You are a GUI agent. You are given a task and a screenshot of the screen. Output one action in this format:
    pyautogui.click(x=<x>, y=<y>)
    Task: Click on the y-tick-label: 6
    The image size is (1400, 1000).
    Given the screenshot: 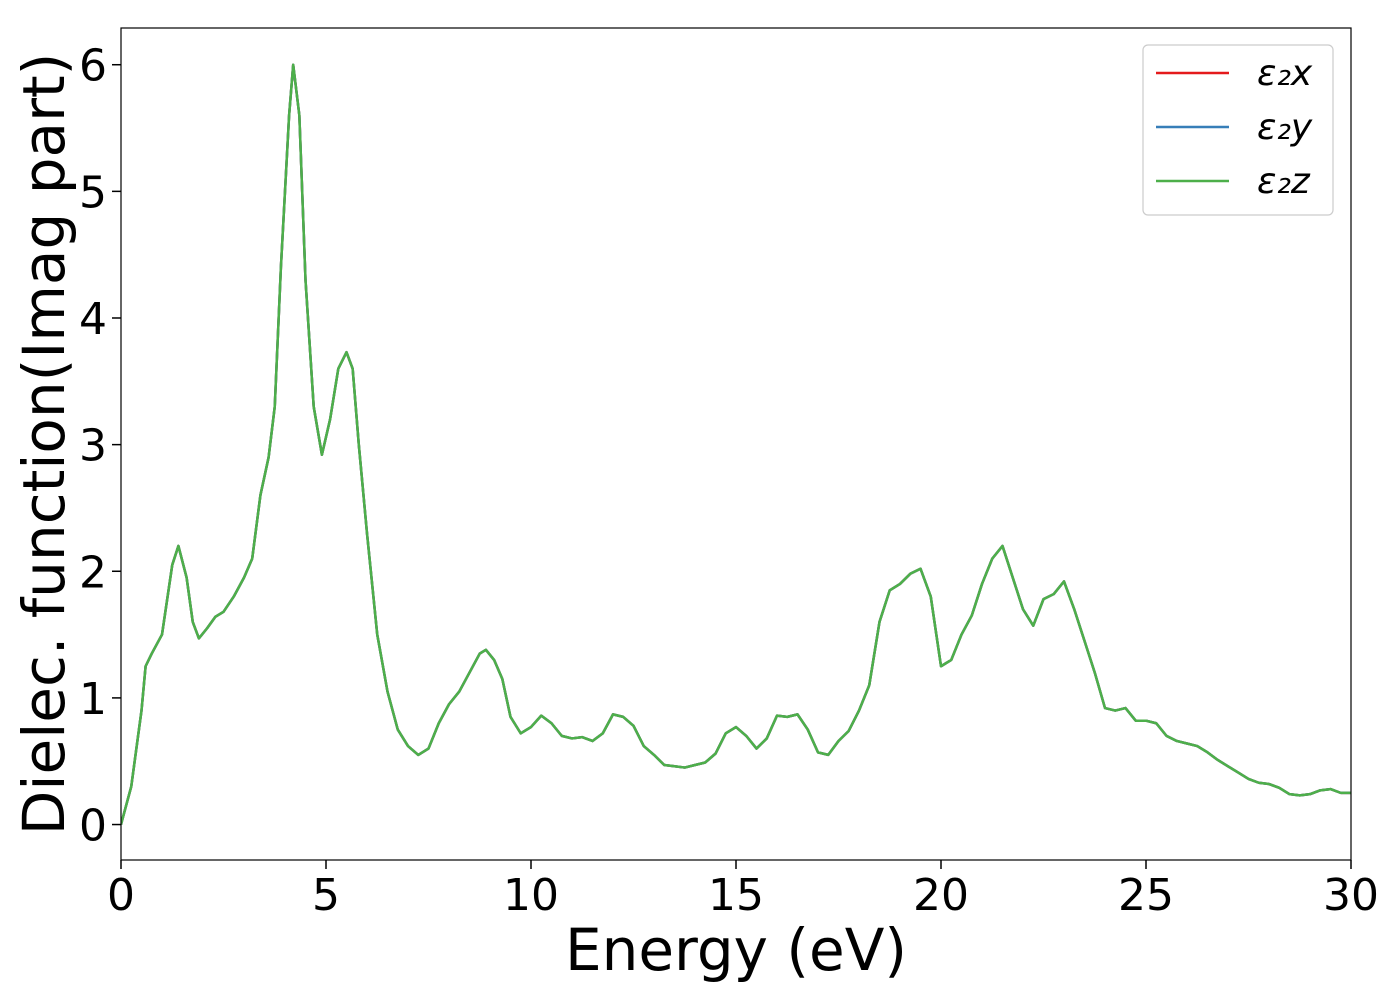 What is the action you would take?
    pyautogui.click(x=93, y=66)
    